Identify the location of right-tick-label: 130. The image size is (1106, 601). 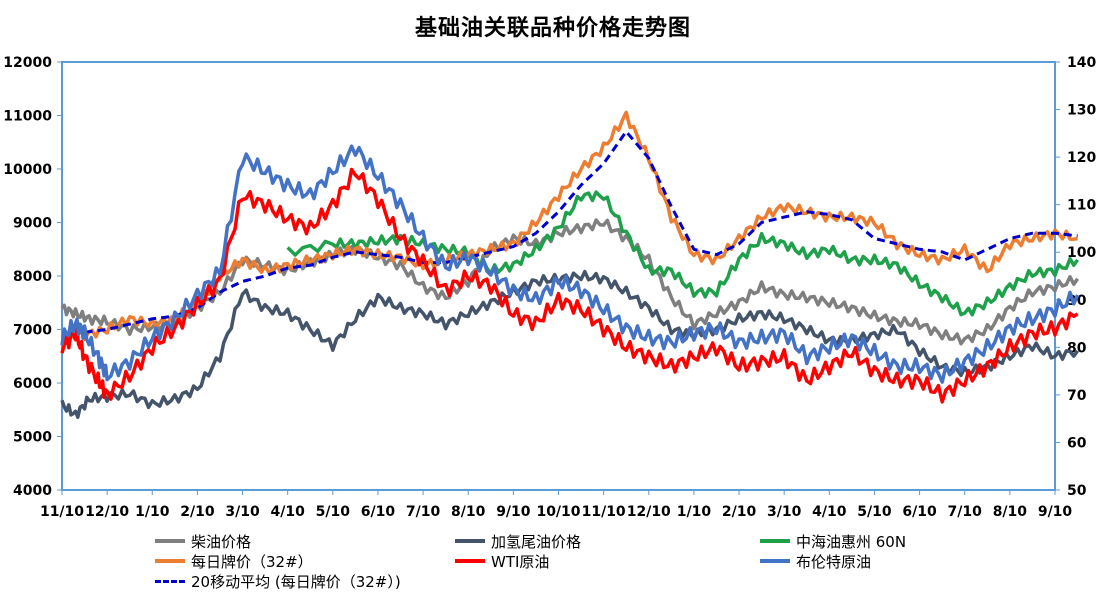
(1081, 111).